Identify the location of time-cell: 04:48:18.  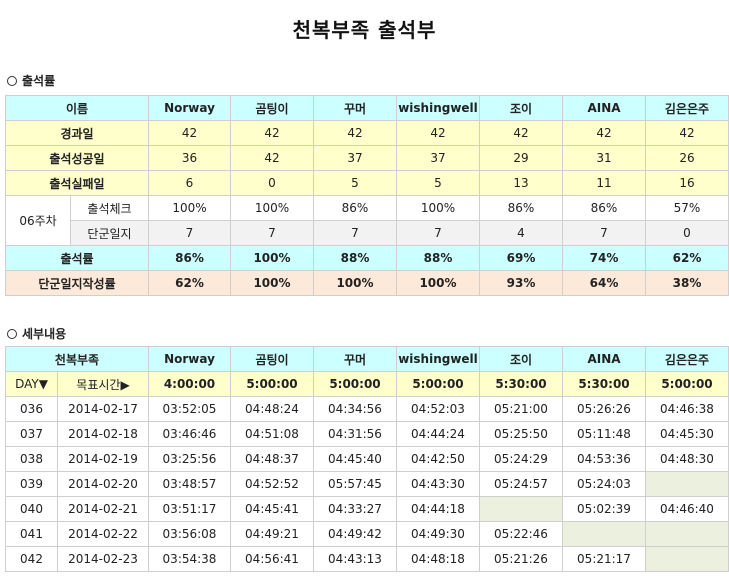
(438, 559).